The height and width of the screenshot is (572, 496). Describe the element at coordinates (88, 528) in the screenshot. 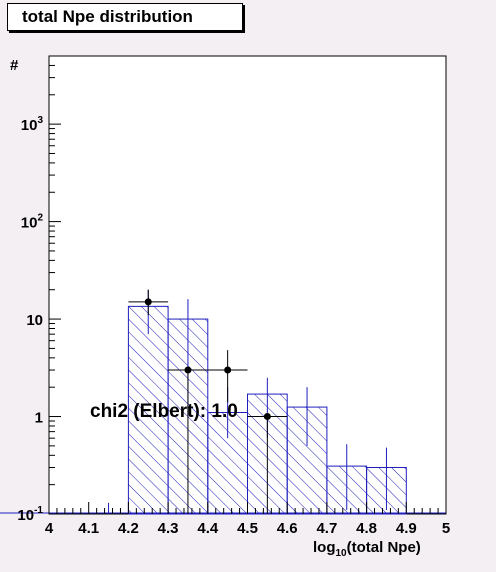

I see `x-tick-label: 4.1` at that location.